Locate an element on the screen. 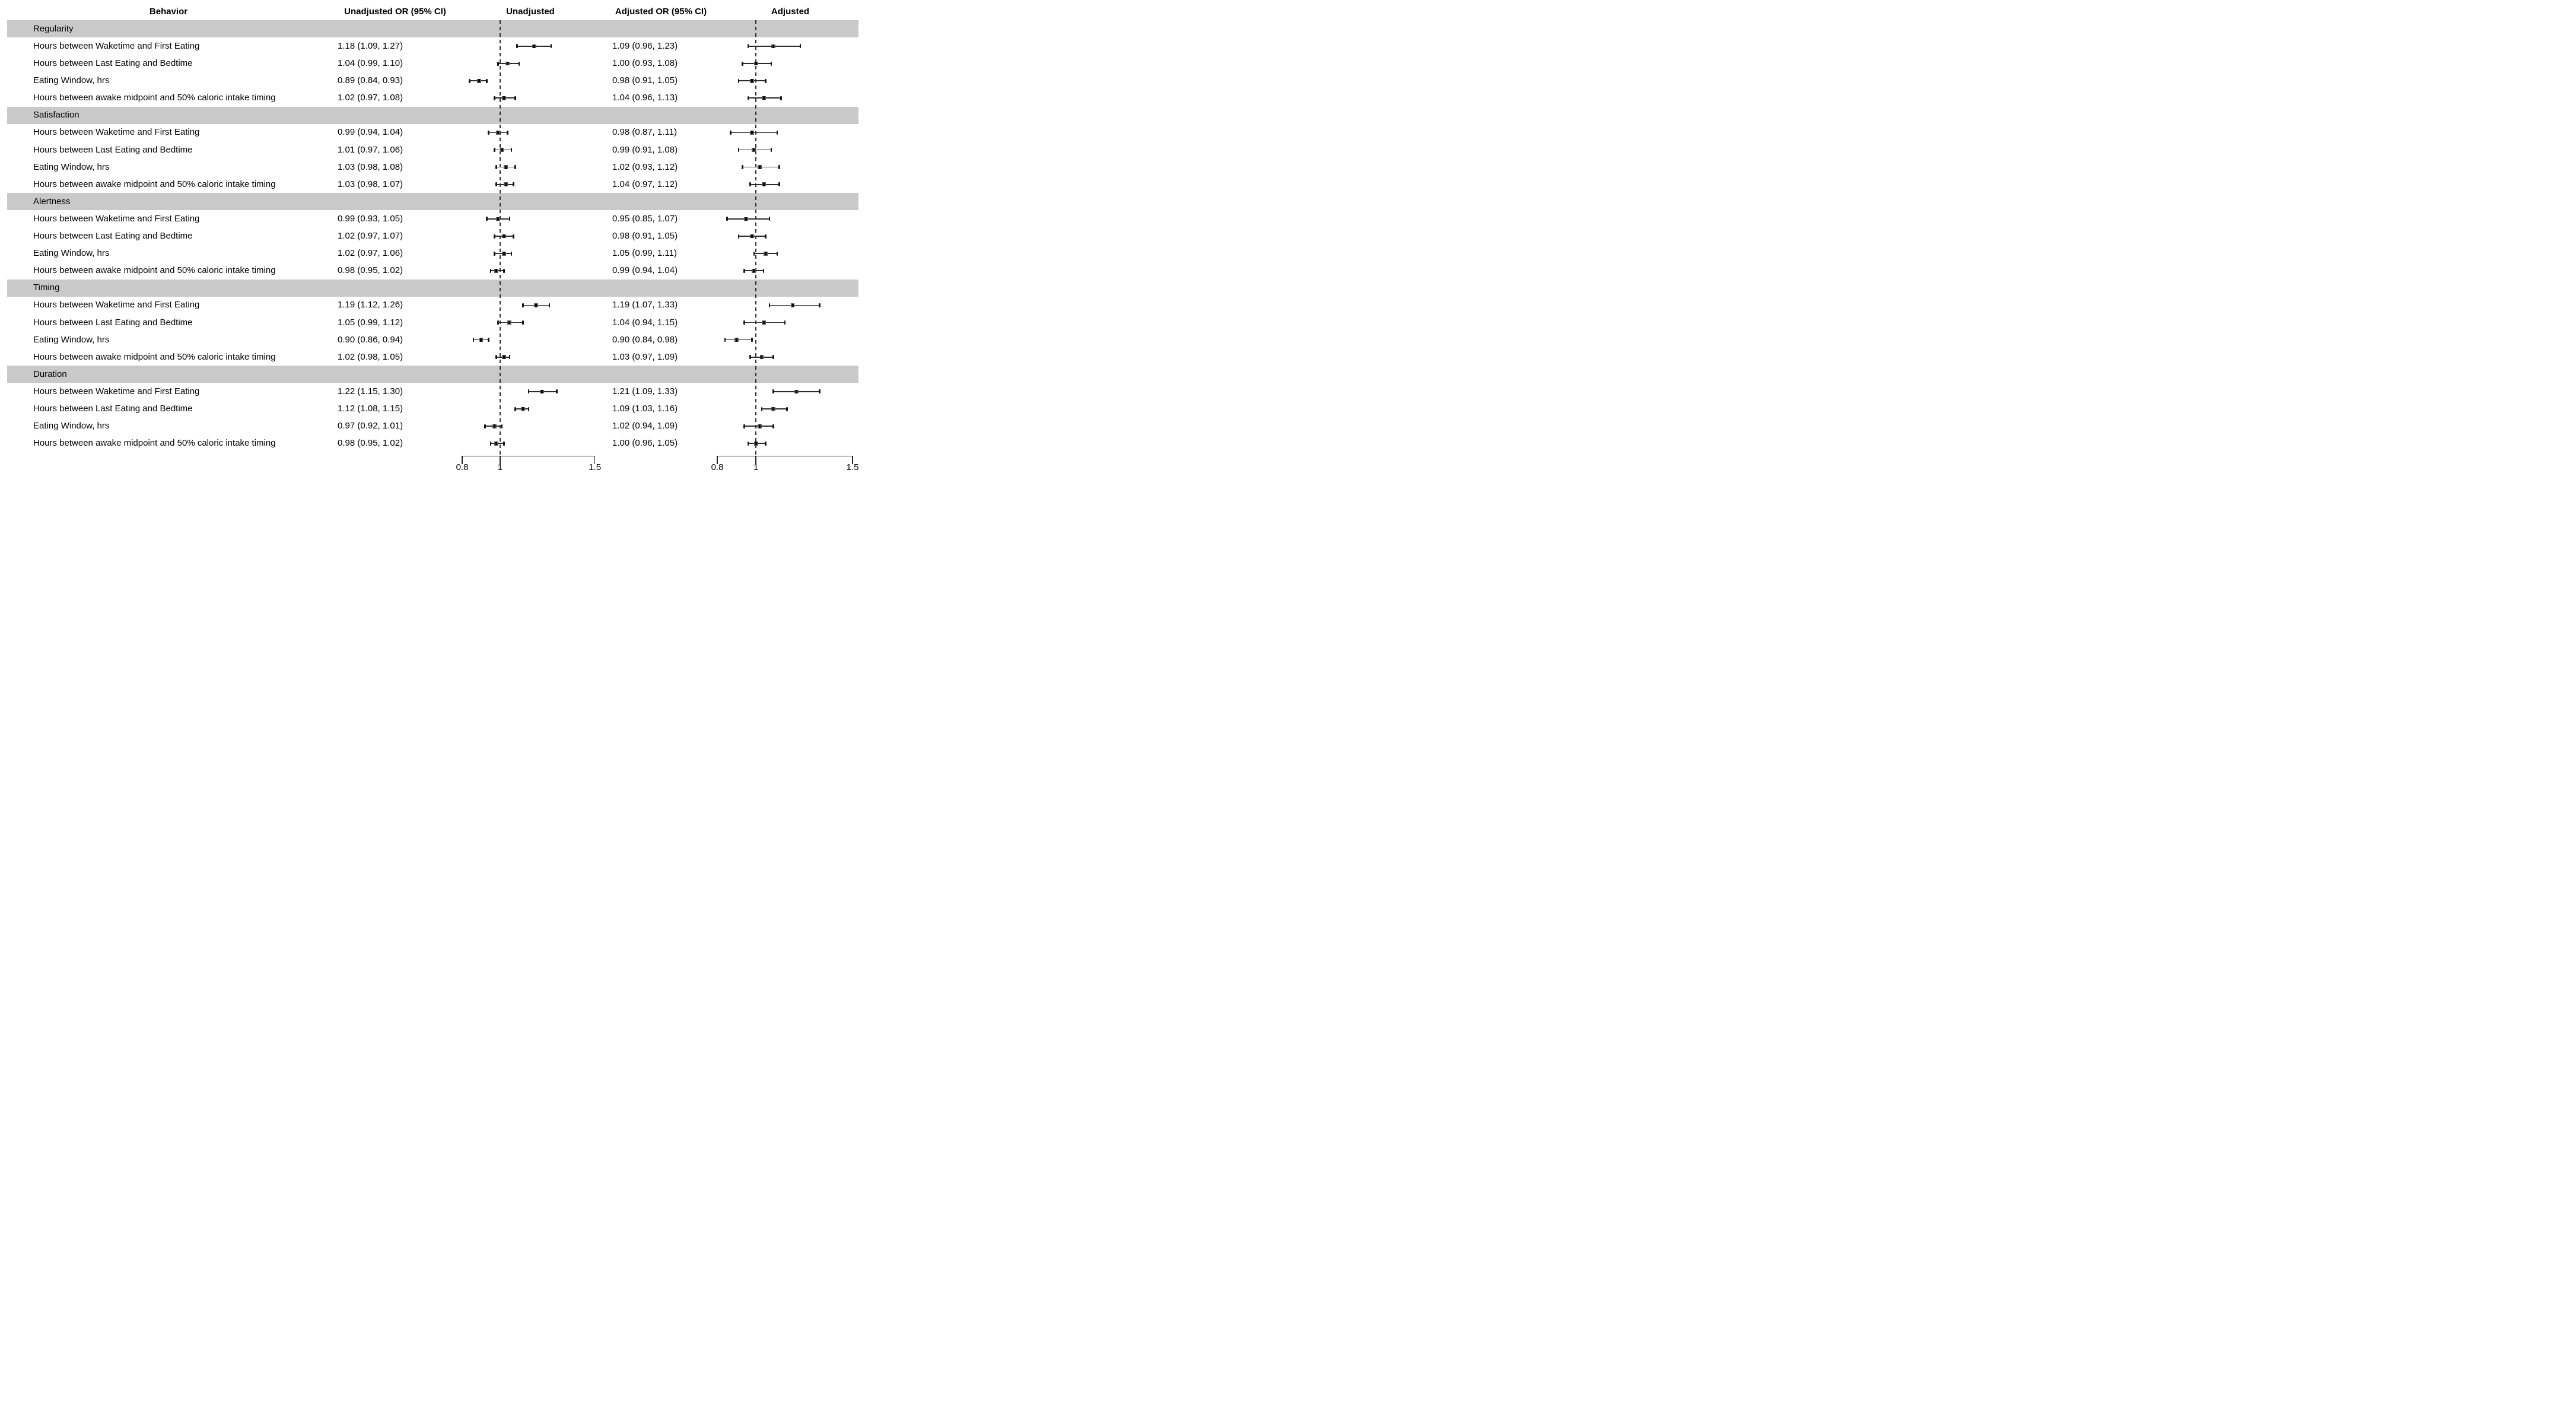 This screenshot has width=2576, height=1416. column-header-behavior: Behavior is located at coordinates (168, 12).